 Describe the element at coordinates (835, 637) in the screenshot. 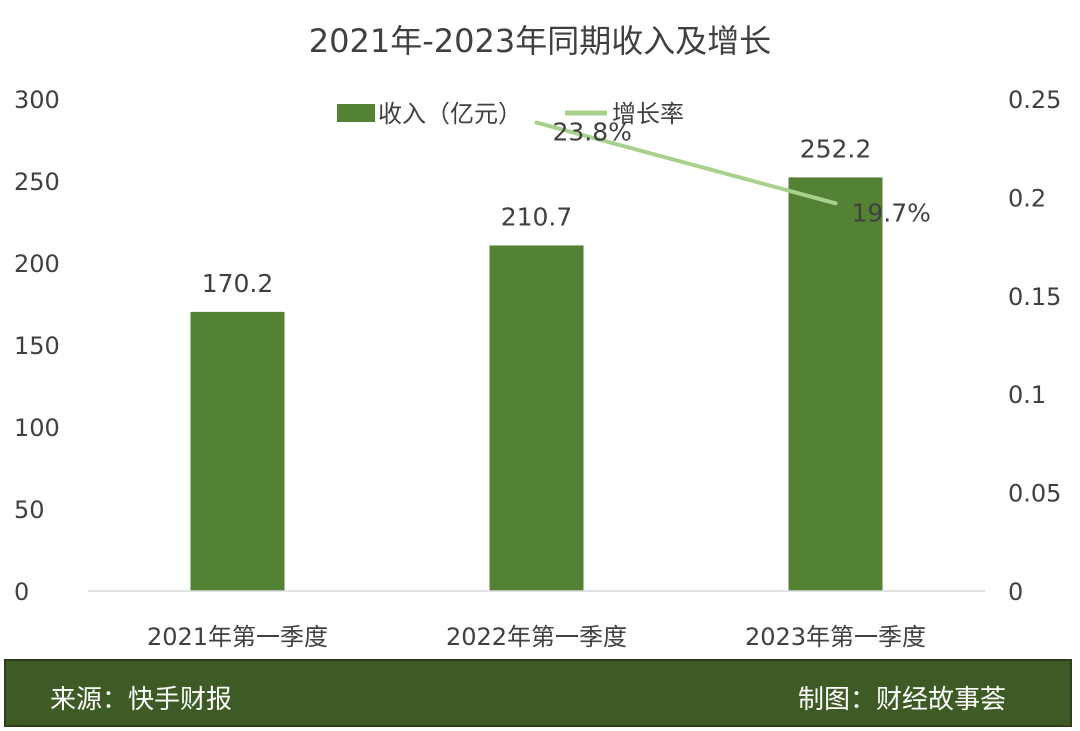

I see `category-label: 2023年第一季度` at that location.